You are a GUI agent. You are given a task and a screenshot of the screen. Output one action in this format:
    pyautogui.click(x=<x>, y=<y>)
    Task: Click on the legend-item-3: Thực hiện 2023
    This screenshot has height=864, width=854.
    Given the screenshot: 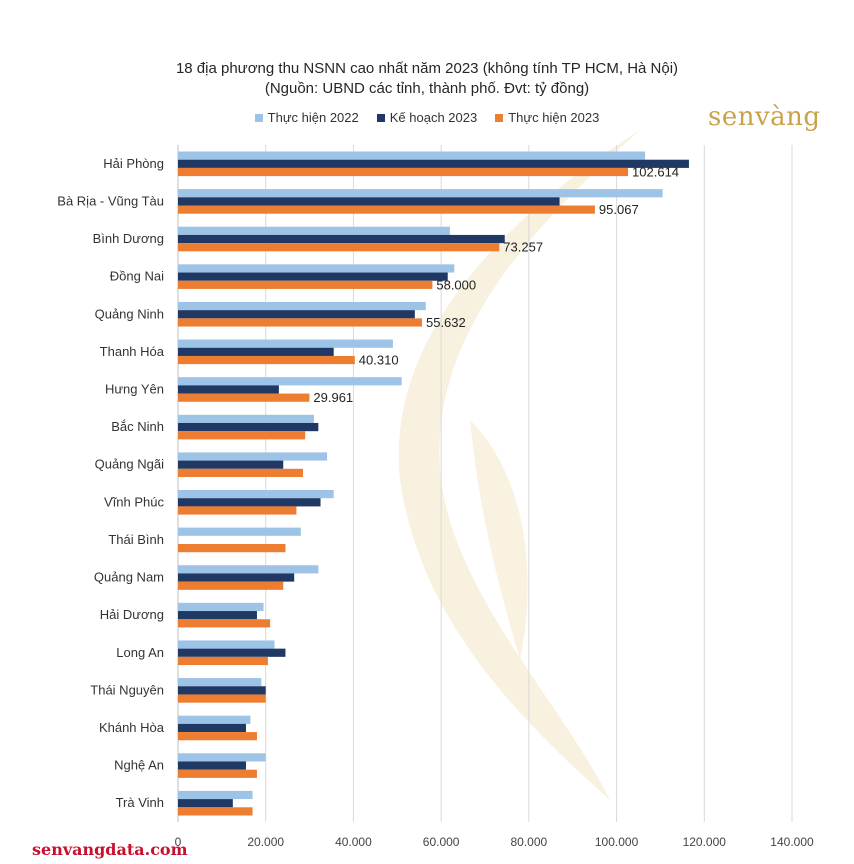 What is the action you would take?
    pyautogui.click(x=547, y=117)
    